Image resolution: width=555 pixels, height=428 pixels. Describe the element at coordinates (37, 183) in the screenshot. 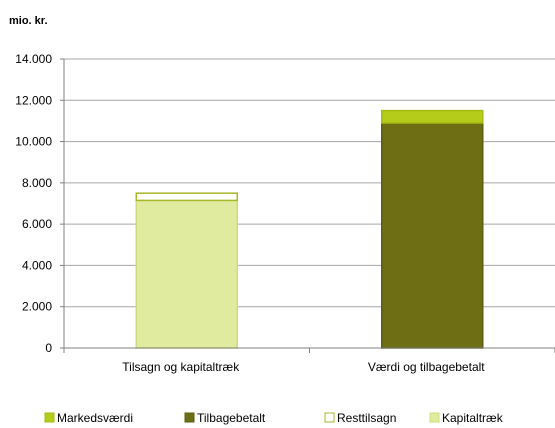

I see `y-tick-label: 8.000` at that location.